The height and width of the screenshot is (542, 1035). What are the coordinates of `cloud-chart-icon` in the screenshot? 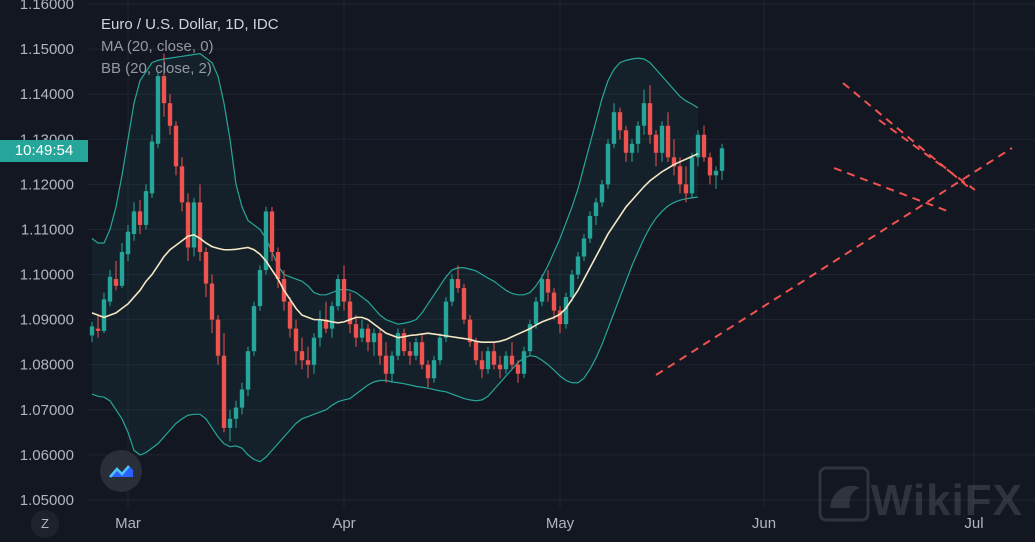 It's located at (121, 471).